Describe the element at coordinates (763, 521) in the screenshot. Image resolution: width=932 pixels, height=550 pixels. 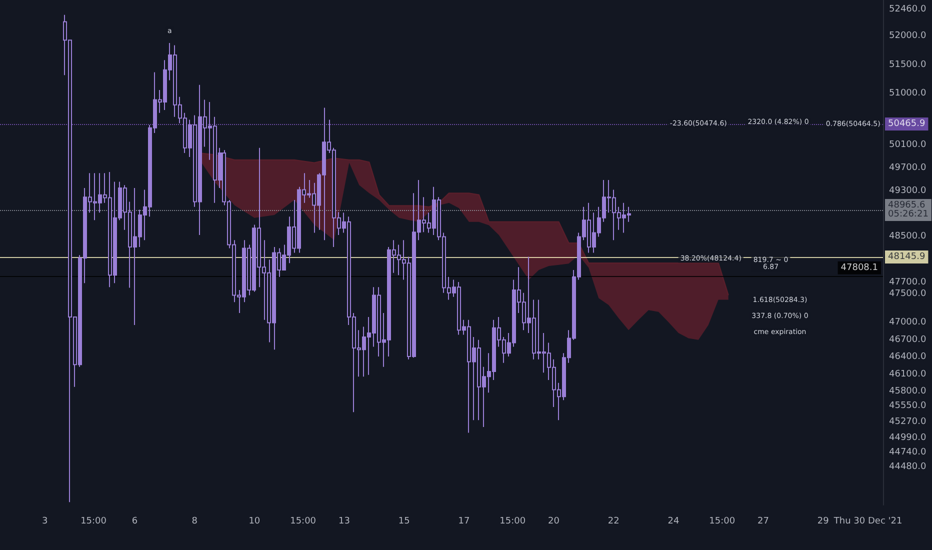
I see `x-tick-label: 27` at that location.